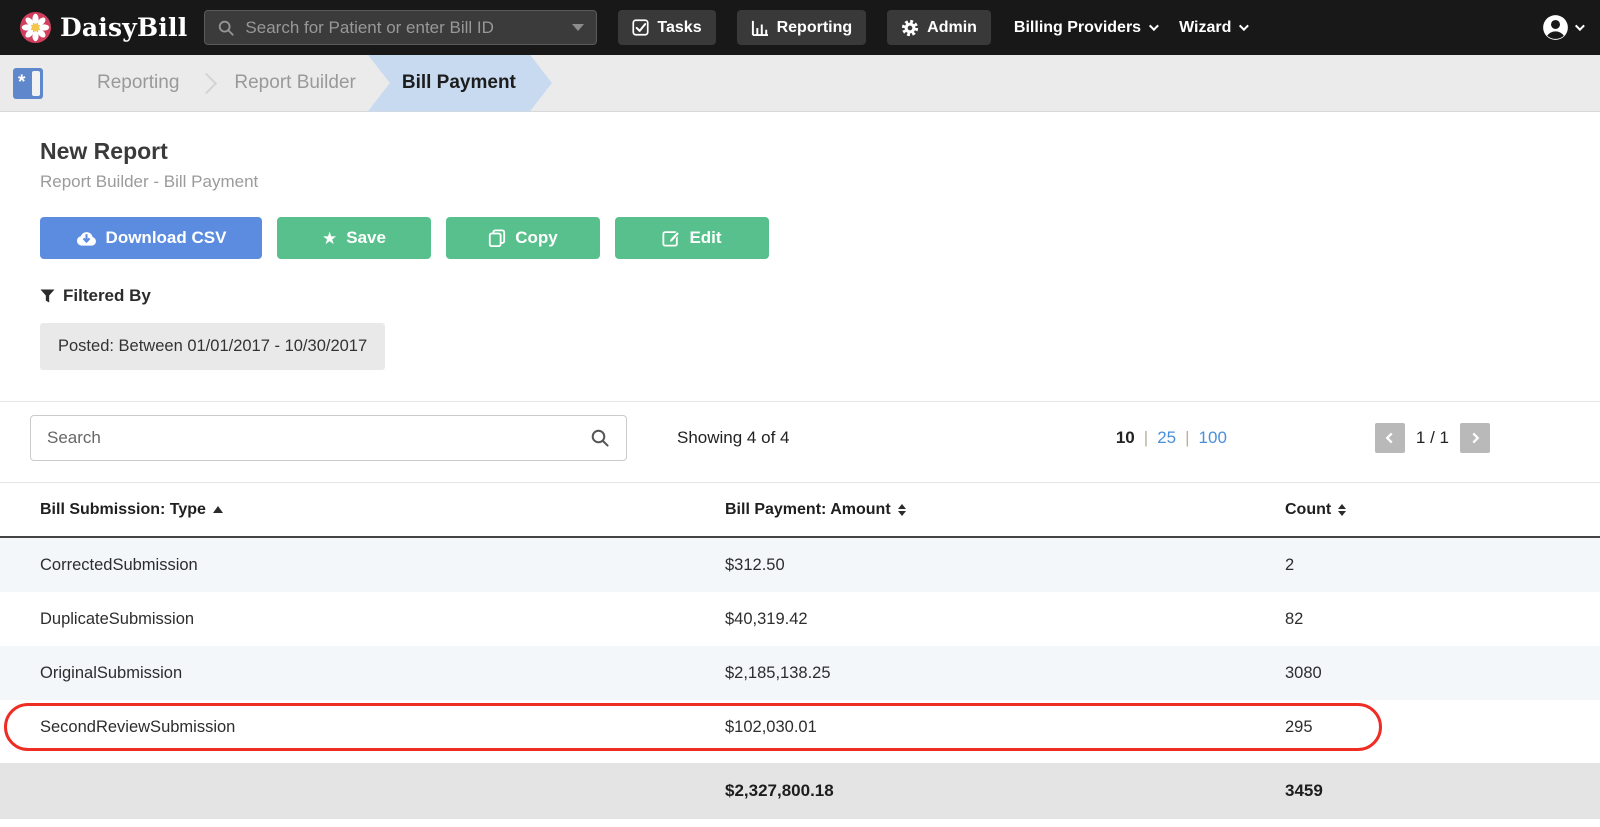  What do you see at coordinates (1212, 437) in the screenshot?
I see `page-size-100: 100` at bounding box center [1212, 437].